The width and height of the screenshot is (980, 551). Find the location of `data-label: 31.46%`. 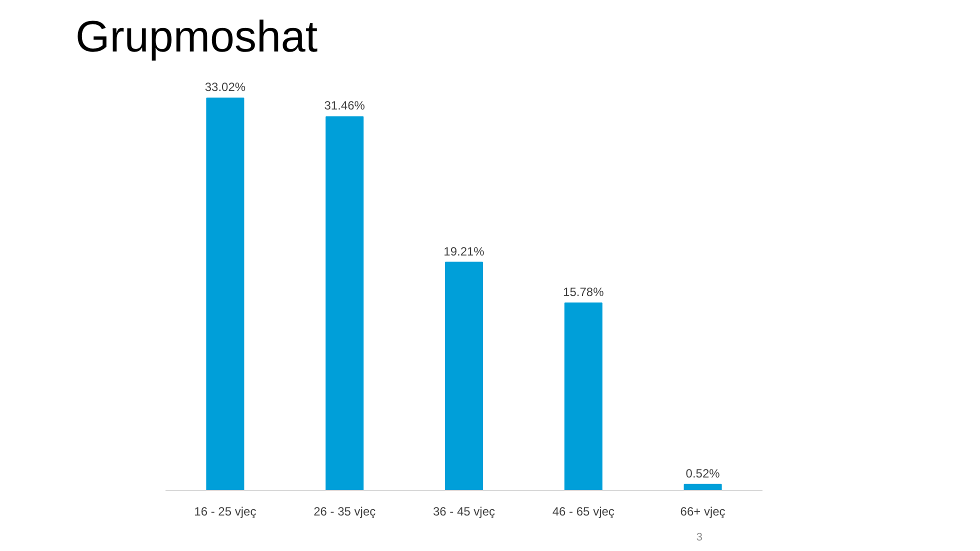

data-label: 31.46% is located at coordinates (345, 105).